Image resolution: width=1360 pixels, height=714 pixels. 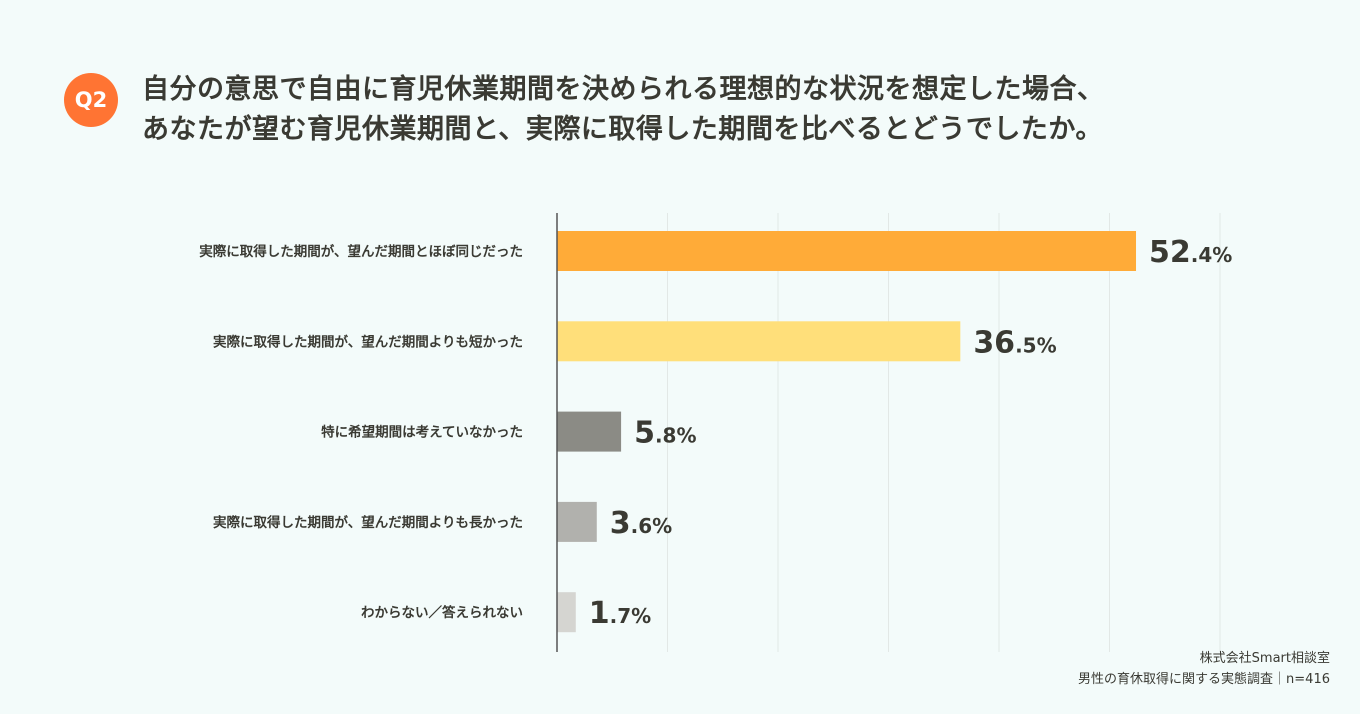 What do you see at coordinates (442, 612) in the screenshot?
I see `category-label: わからない／答えられない` at bounding box center [442, 612].